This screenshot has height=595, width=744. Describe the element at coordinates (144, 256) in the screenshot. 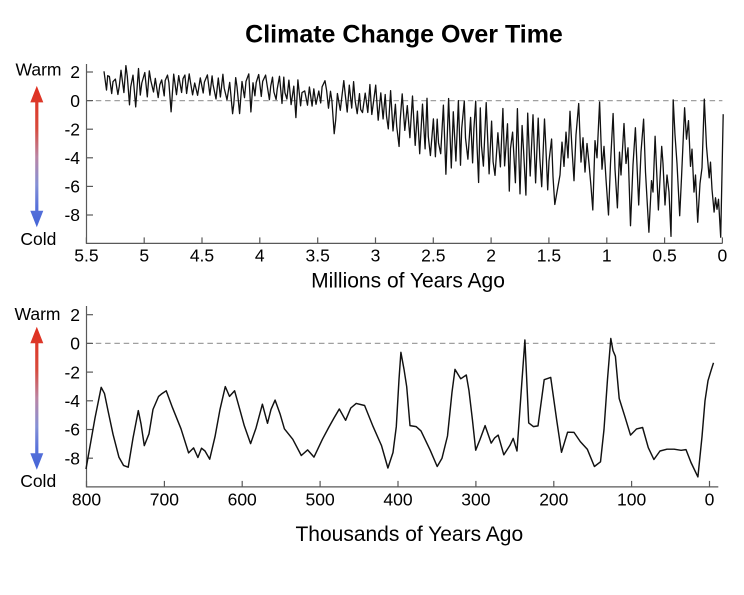

I see `svg-text: 5` at that location.